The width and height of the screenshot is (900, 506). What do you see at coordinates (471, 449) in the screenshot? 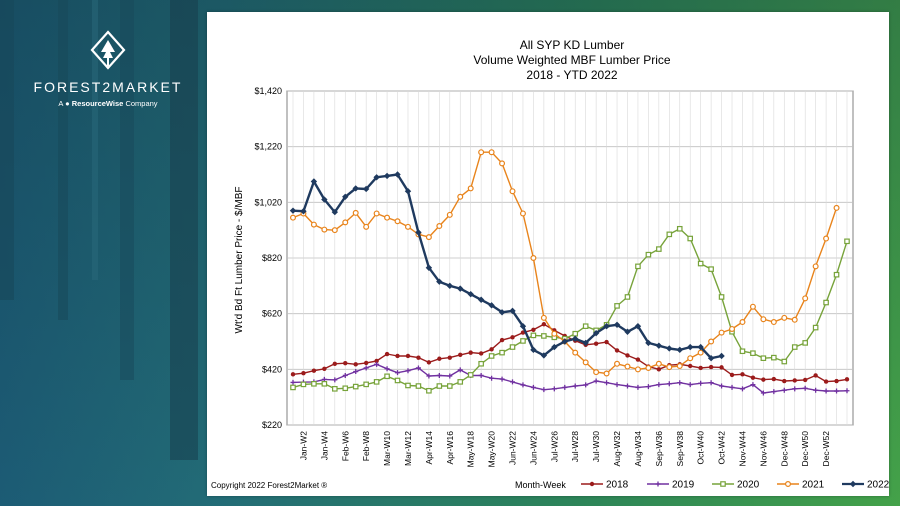
I see `x-tick-label: May-W18` at bounding box center [471, 449].